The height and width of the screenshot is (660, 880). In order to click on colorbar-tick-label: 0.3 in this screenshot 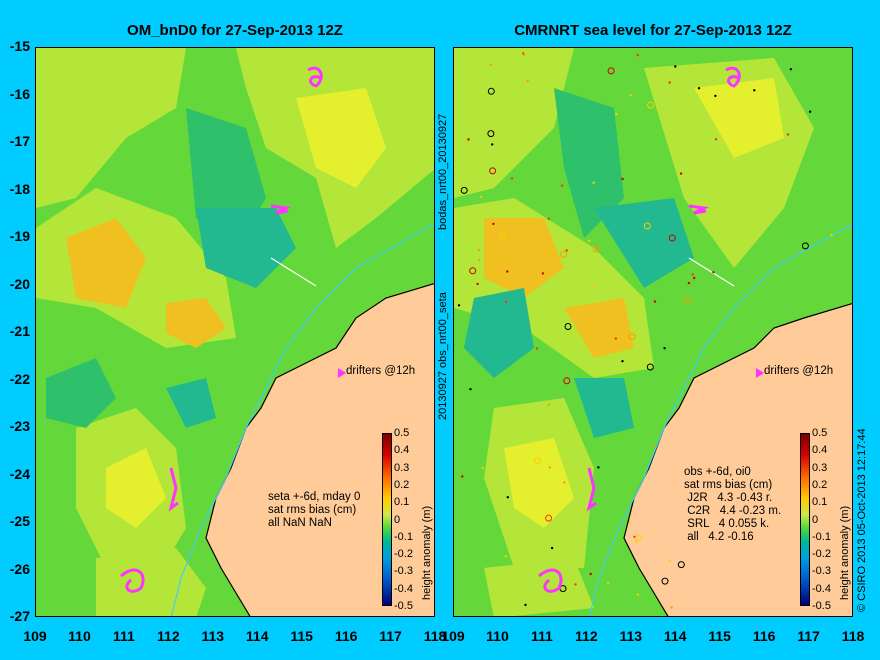, I will do `click(820, 467)`.